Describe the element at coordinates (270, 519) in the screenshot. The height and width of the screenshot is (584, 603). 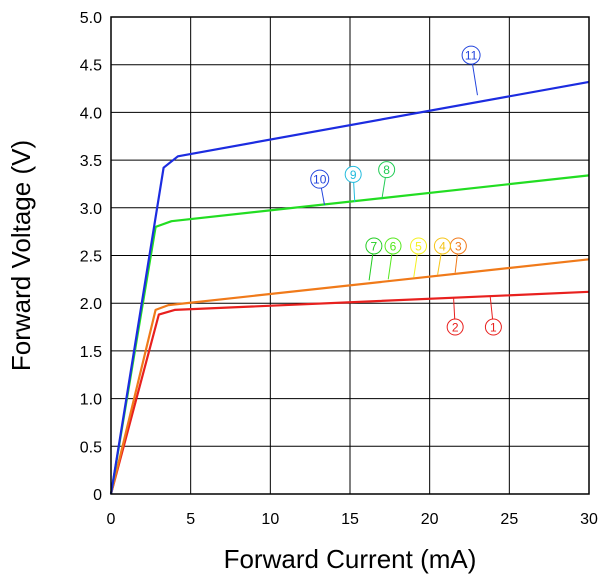
I see `x-tick-label: 10` at that location.